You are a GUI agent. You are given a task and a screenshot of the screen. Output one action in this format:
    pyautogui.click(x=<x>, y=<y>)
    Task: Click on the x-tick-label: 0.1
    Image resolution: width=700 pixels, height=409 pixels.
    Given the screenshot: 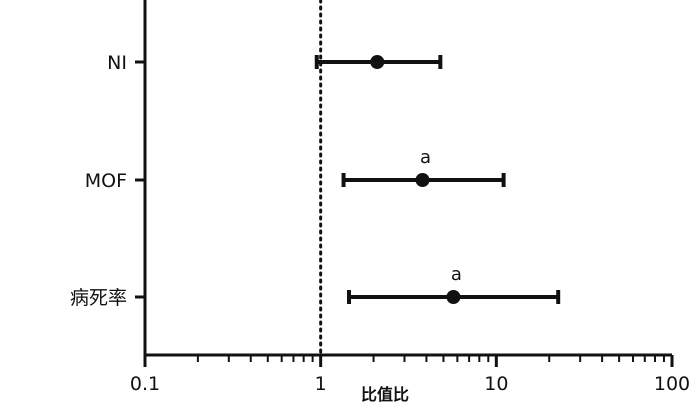 What is the action you would take?
    pyautogui.click(x=145, y=384)
    